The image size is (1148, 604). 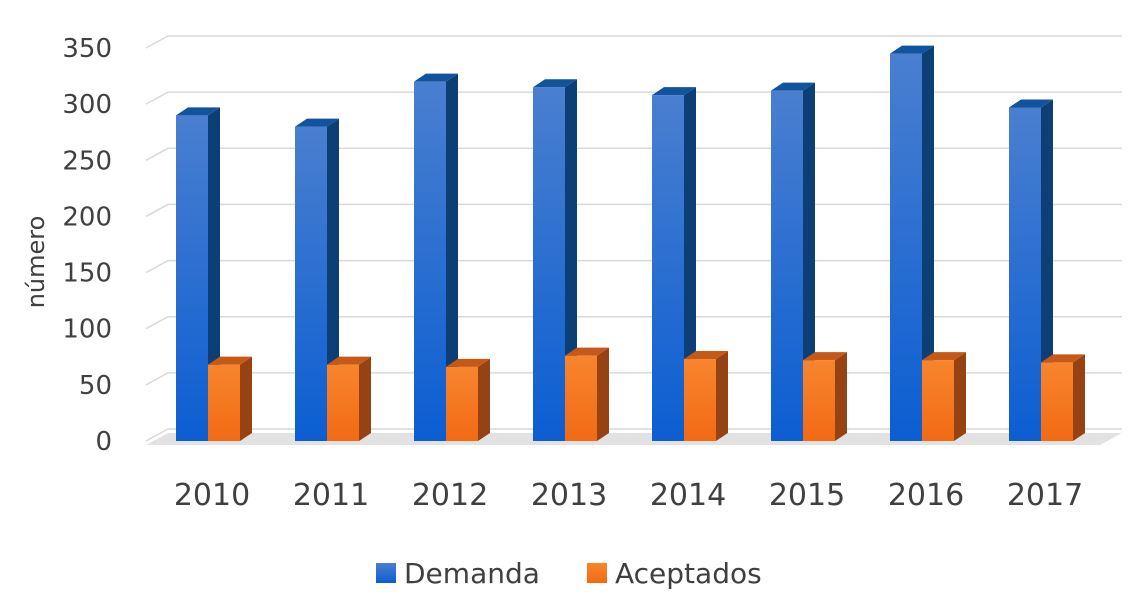 I want to click on bar-aceptados-2014, so click(x=706, y=396).